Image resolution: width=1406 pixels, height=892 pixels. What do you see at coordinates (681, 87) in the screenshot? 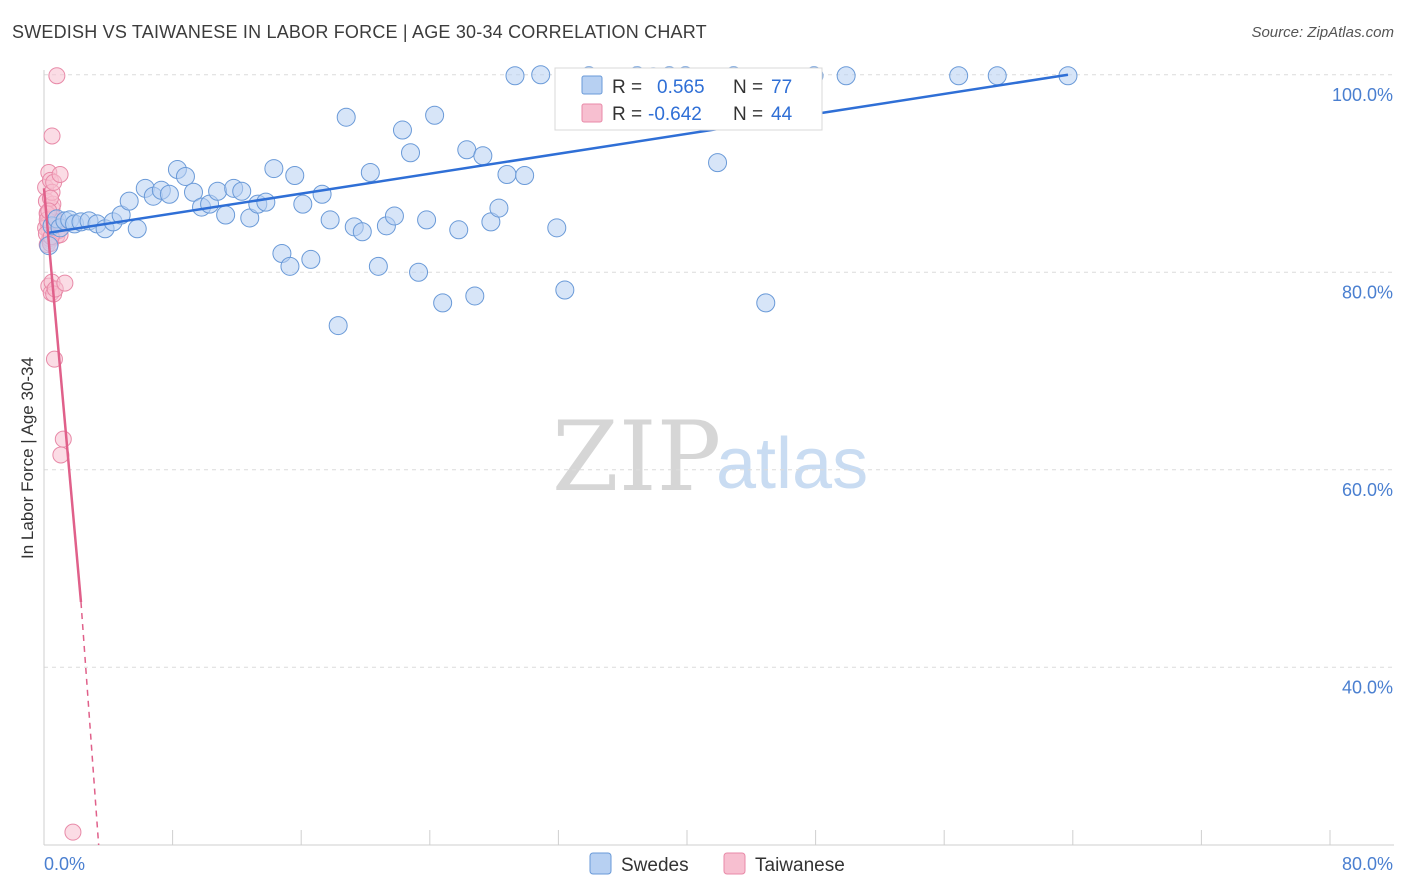
I see `swedes-r-value: 0.565` at bounding box center [681, 87].